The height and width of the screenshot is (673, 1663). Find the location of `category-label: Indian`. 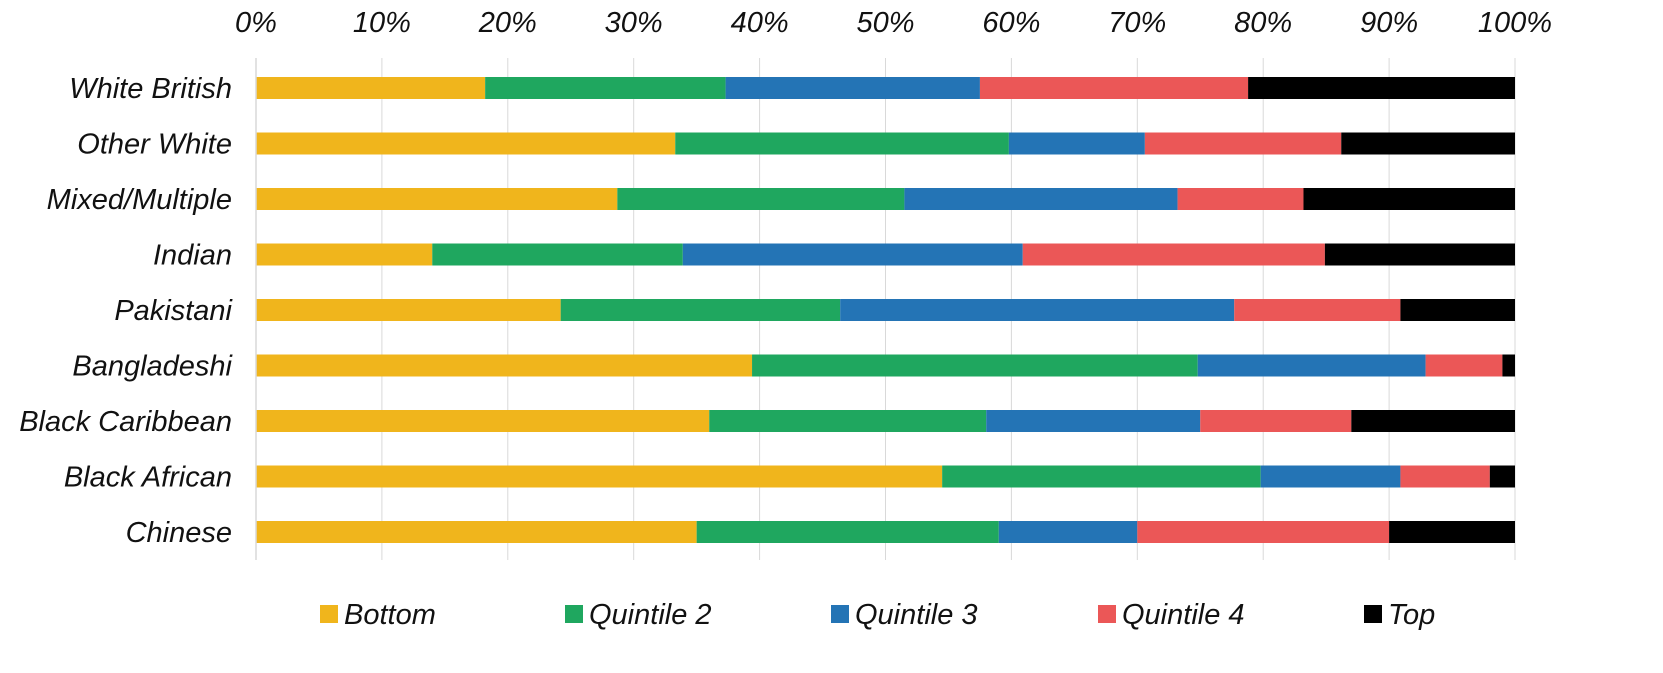

category-label: Indian is located at coordinates (192, 256).